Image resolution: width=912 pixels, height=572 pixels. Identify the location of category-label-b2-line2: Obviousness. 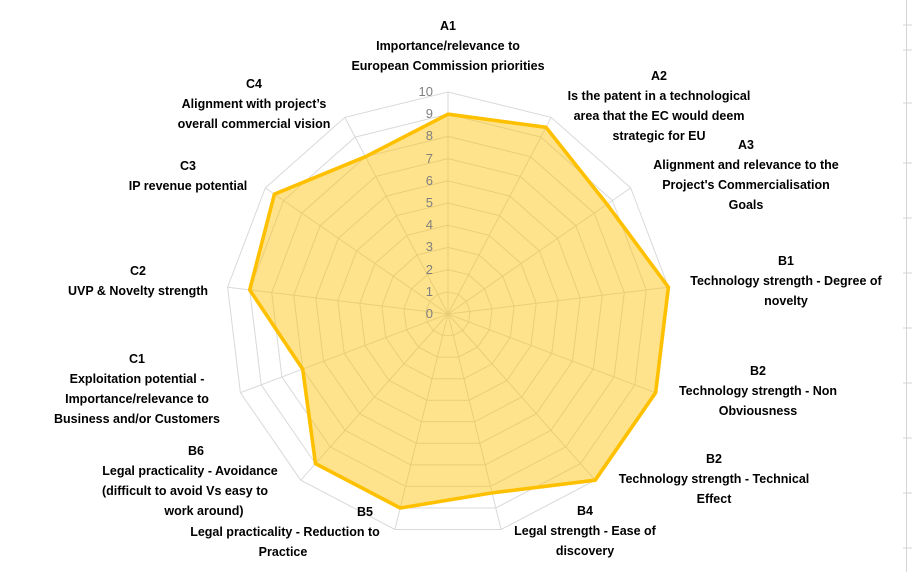
(758, 411).